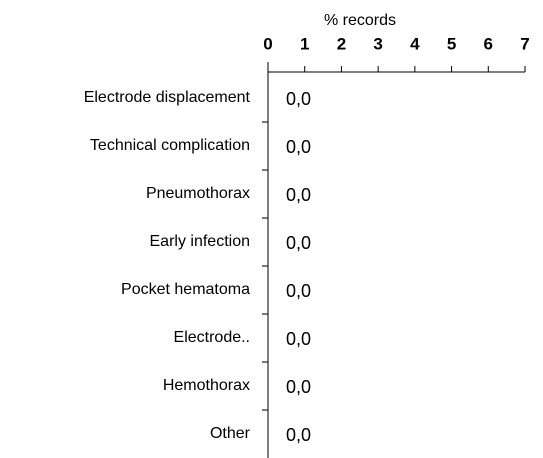  I want to click on category-label: Electrode.., so click(212, 337).